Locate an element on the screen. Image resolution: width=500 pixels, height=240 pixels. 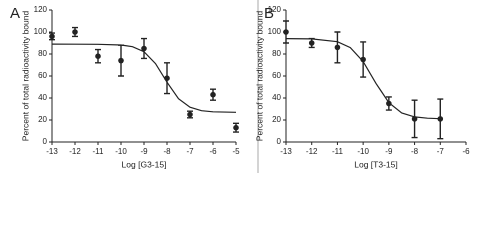
x-tick-label: -5 is located at coordinates (236, 151).